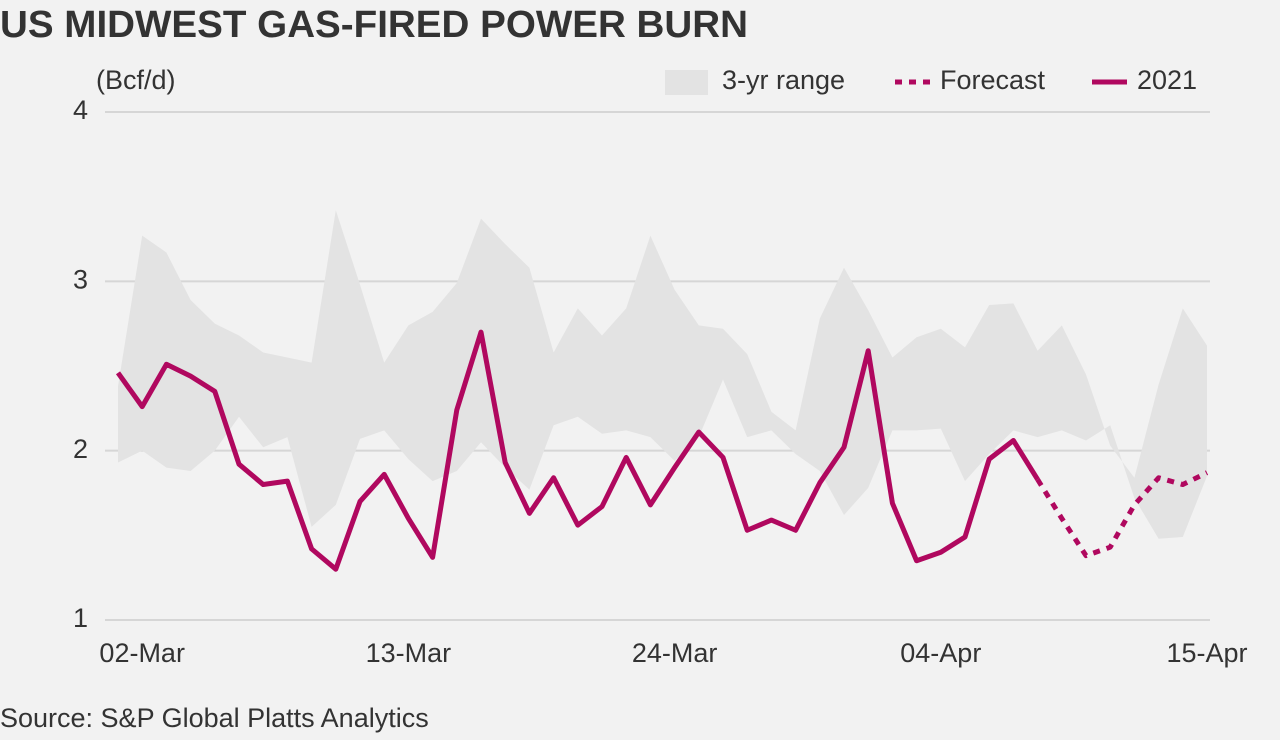 This screenshot has width=1280, height=740. What do you see at coordinates (940, 653) in the screenshot?
I see `x-tick-label: 04-Apr` at bounding box center [940, 653].